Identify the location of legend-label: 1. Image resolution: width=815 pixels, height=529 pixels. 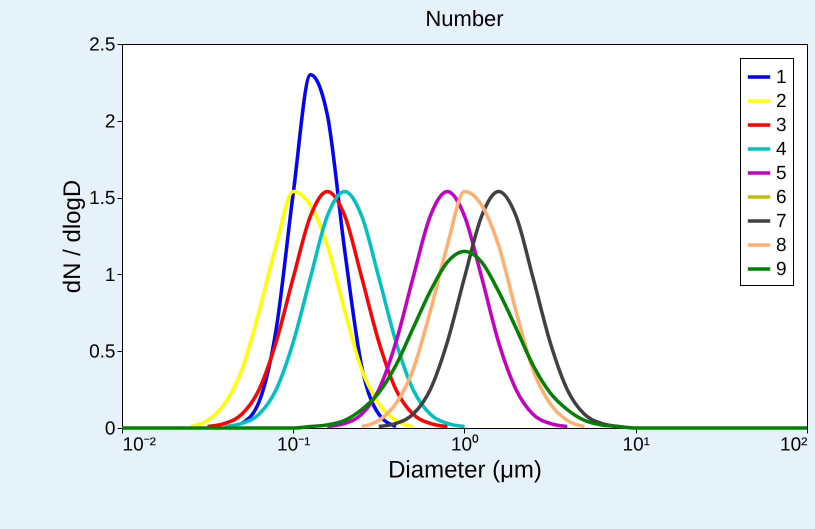
(781, 77).